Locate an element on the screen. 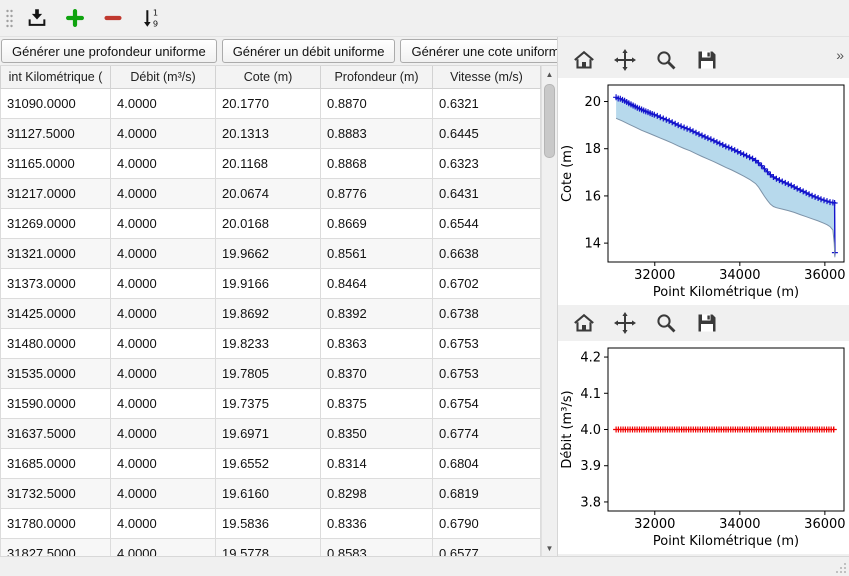 Image resolution: width=849 pixels, height=576 pixels. sort-numeric-button: 1 9 is located at coordinates (151, 18).